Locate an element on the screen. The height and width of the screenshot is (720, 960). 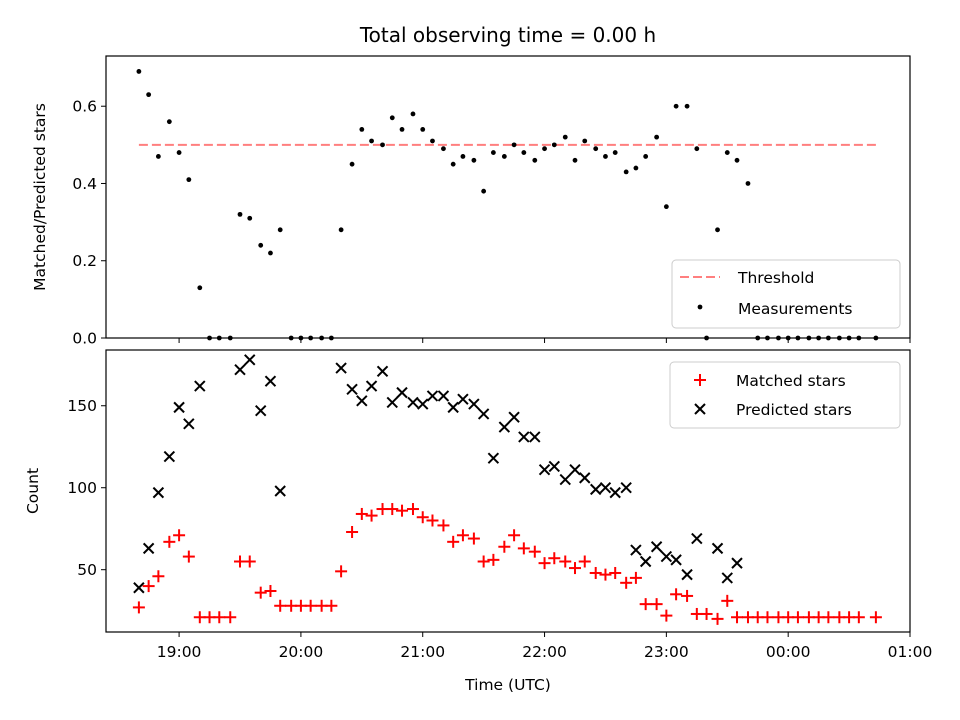
count-y-tick-label: 100 is located at coordinates (82, 488).